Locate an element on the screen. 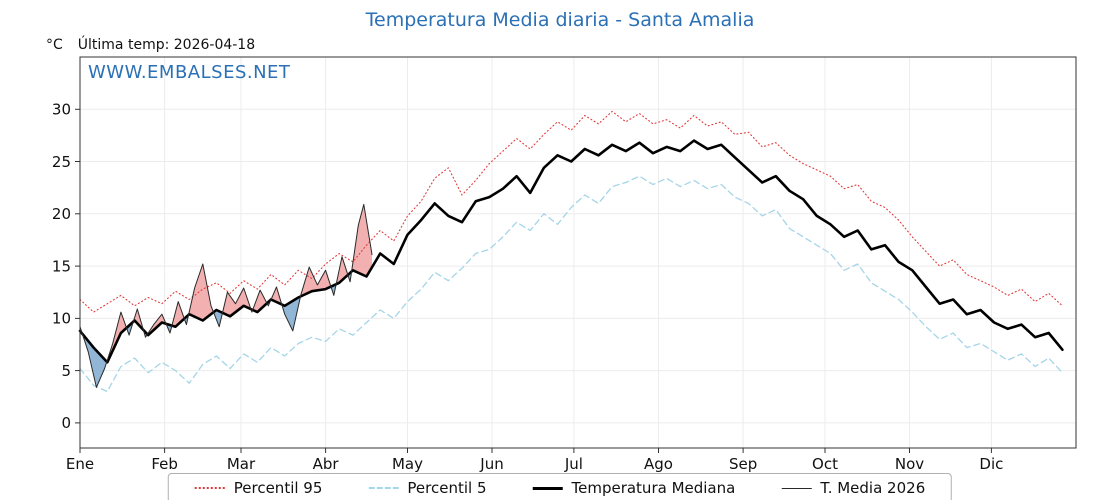 The image size is (1120, 500). x-tick-label: Jul is located at coordinates (573, 463).